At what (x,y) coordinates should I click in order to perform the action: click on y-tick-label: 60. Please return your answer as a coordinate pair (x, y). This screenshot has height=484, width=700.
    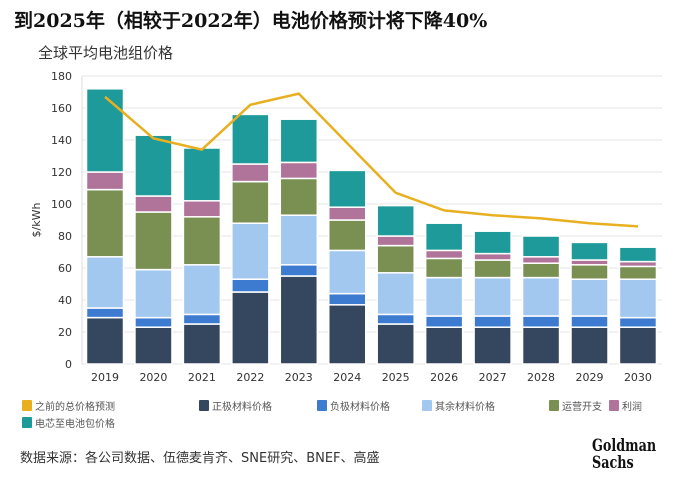
    Looking at the image, I should click on (65, 268).